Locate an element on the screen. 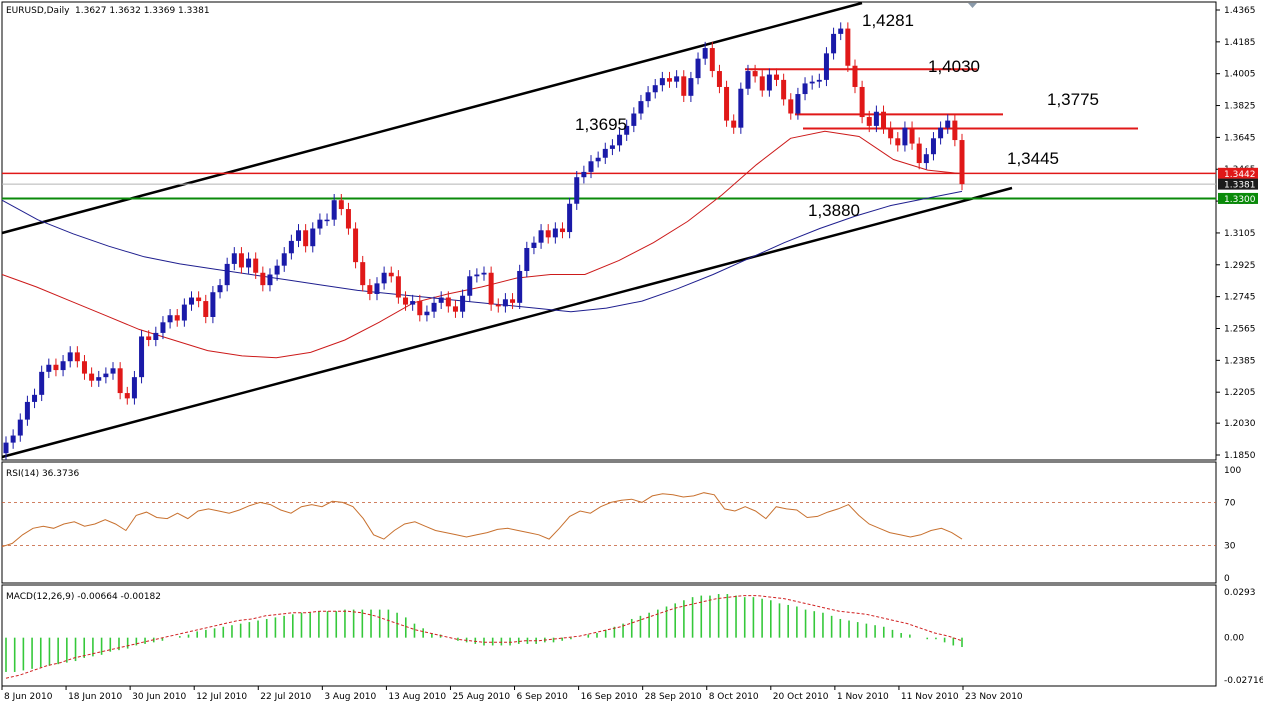 This screenshot has width=1263, height=706. rsi-tick-label: 30 is located at coordinates (1230, 547).